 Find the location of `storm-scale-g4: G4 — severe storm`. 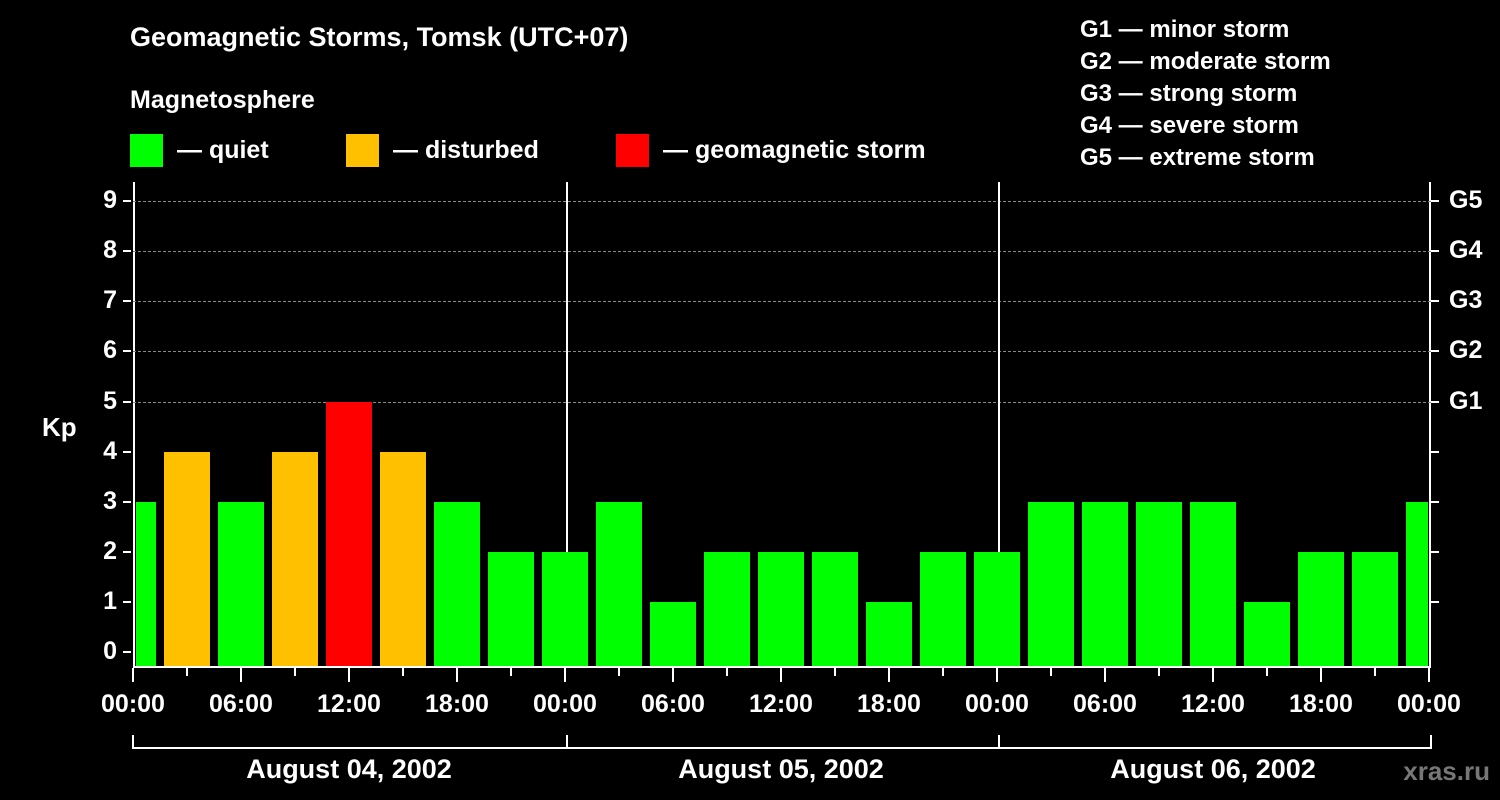

storm-scale-g4: G4 — severe storm is located at coordinates (1189, 125).